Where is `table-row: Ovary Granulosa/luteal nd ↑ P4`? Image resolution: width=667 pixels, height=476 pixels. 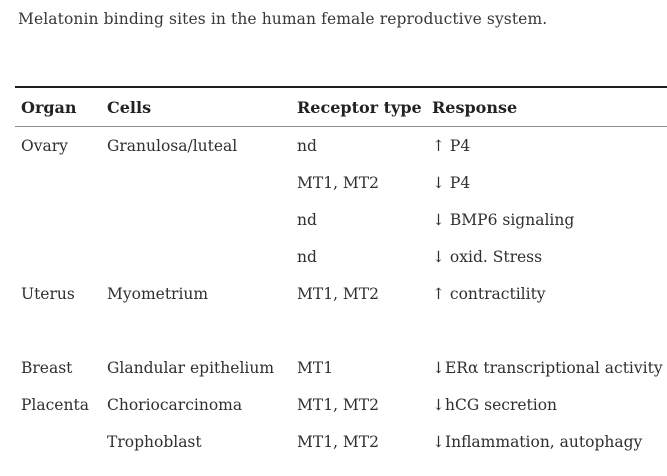 table-row: Ovary Granulosa/luteal nd ↑ P4 is located at coordinates (341, 145).